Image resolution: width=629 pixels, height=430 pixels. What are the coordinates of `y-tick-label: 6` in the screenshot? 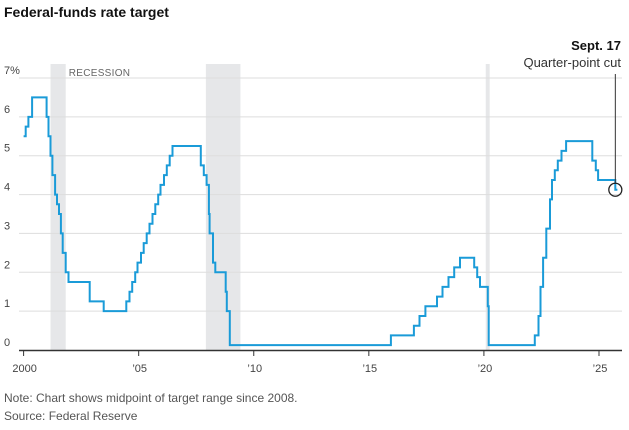 It's located at (7, 110).